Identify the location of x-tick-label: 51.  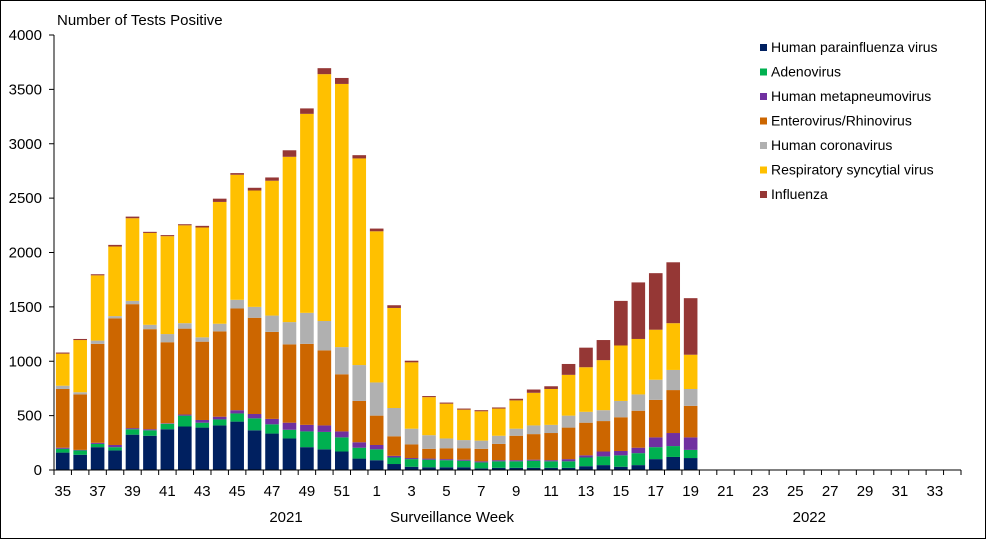
(341, 491).